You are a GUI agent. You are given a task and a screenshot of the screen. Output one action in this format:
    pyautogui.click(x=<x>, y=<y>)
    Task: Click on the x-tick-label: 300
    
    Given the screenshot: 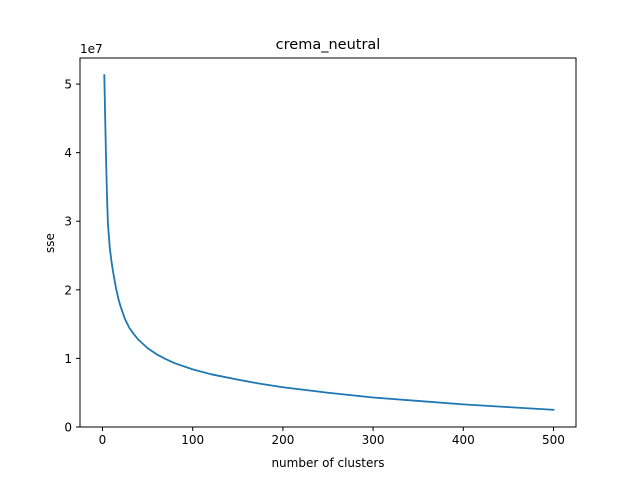 What is the action you would take?
    pyautogui.click(x=373, y=440)
    